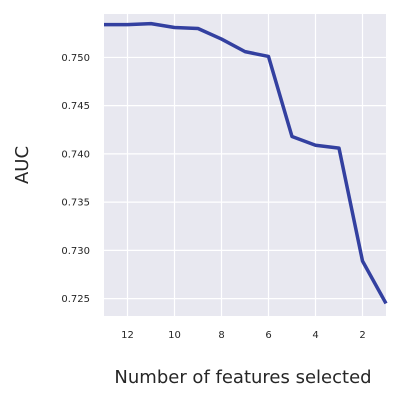  I want to click on y-tick-label: 0.745, so click(75, 106).